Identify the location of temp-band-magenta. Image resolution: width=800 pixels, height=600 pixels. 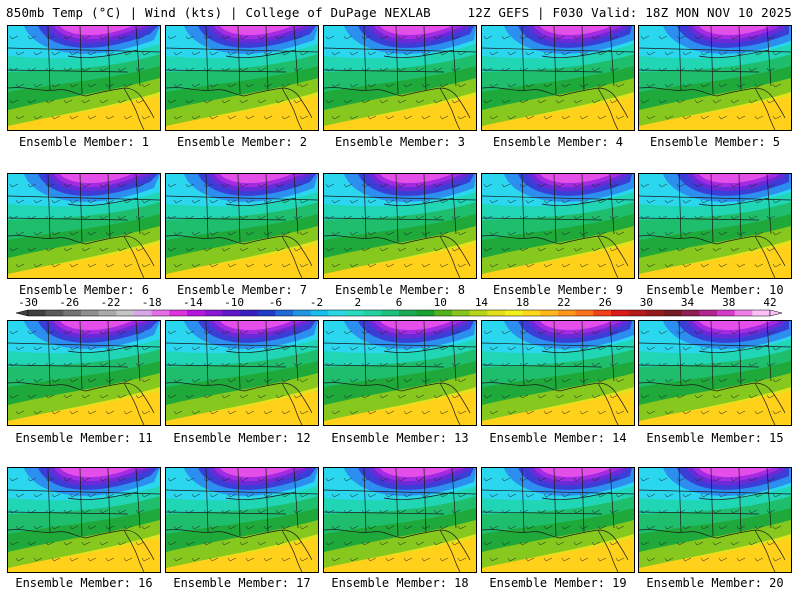
(96, 473).